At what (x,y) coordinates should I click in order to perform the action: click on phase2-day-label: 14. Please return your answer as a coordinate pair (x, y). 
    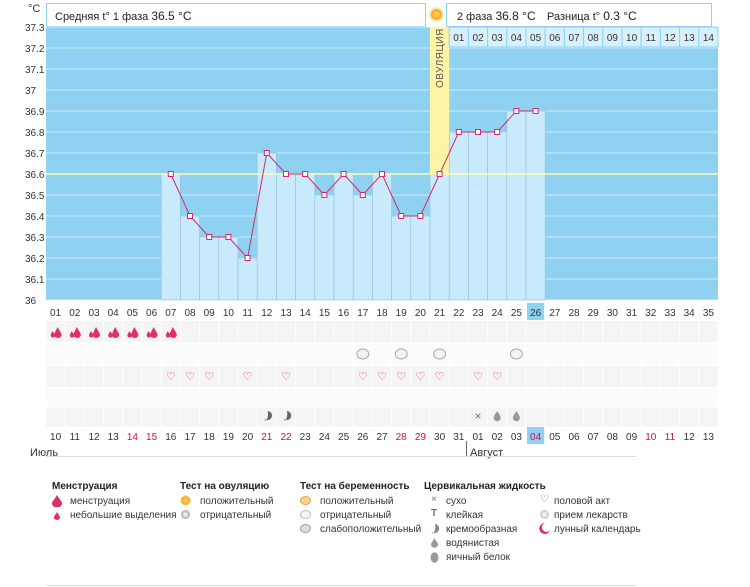
    Looking at the image, I should click on (709, 38).